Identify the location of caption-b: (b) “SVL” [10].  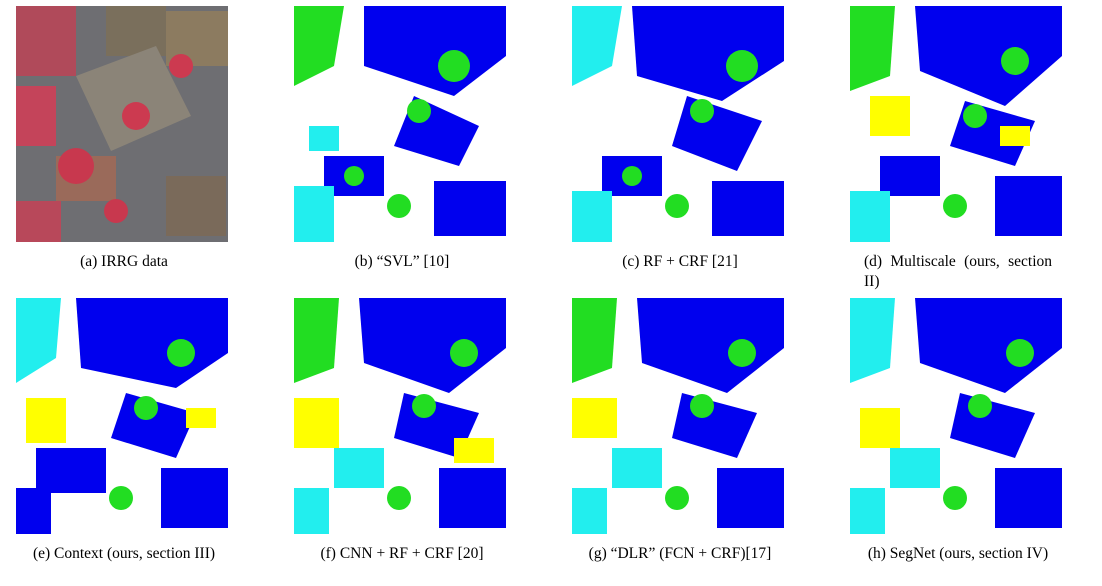
(402, 261).